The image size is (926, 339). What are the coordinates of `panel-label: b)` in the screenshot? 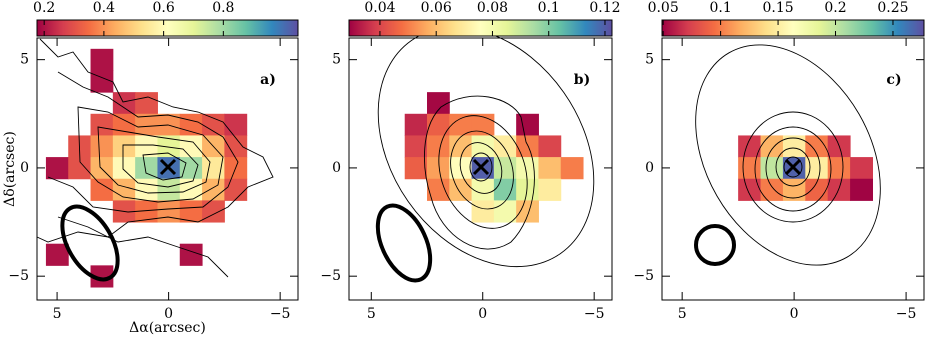 It's located at (582, 80).